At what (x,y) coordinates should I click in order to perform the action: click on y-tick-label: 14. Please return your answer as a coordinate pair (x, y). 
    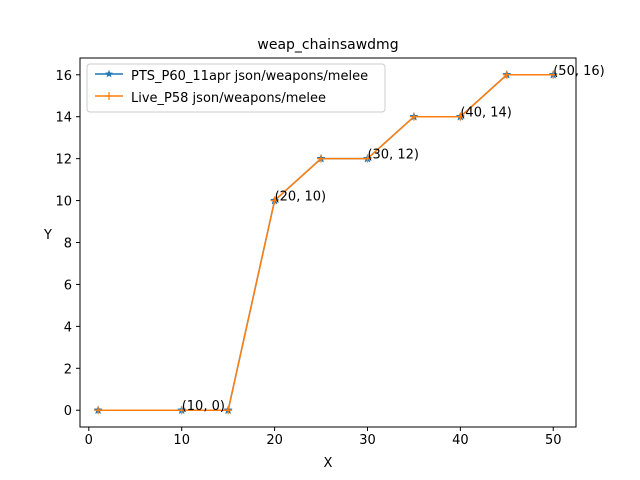
    Looking at the image, I should click on (63, 118).